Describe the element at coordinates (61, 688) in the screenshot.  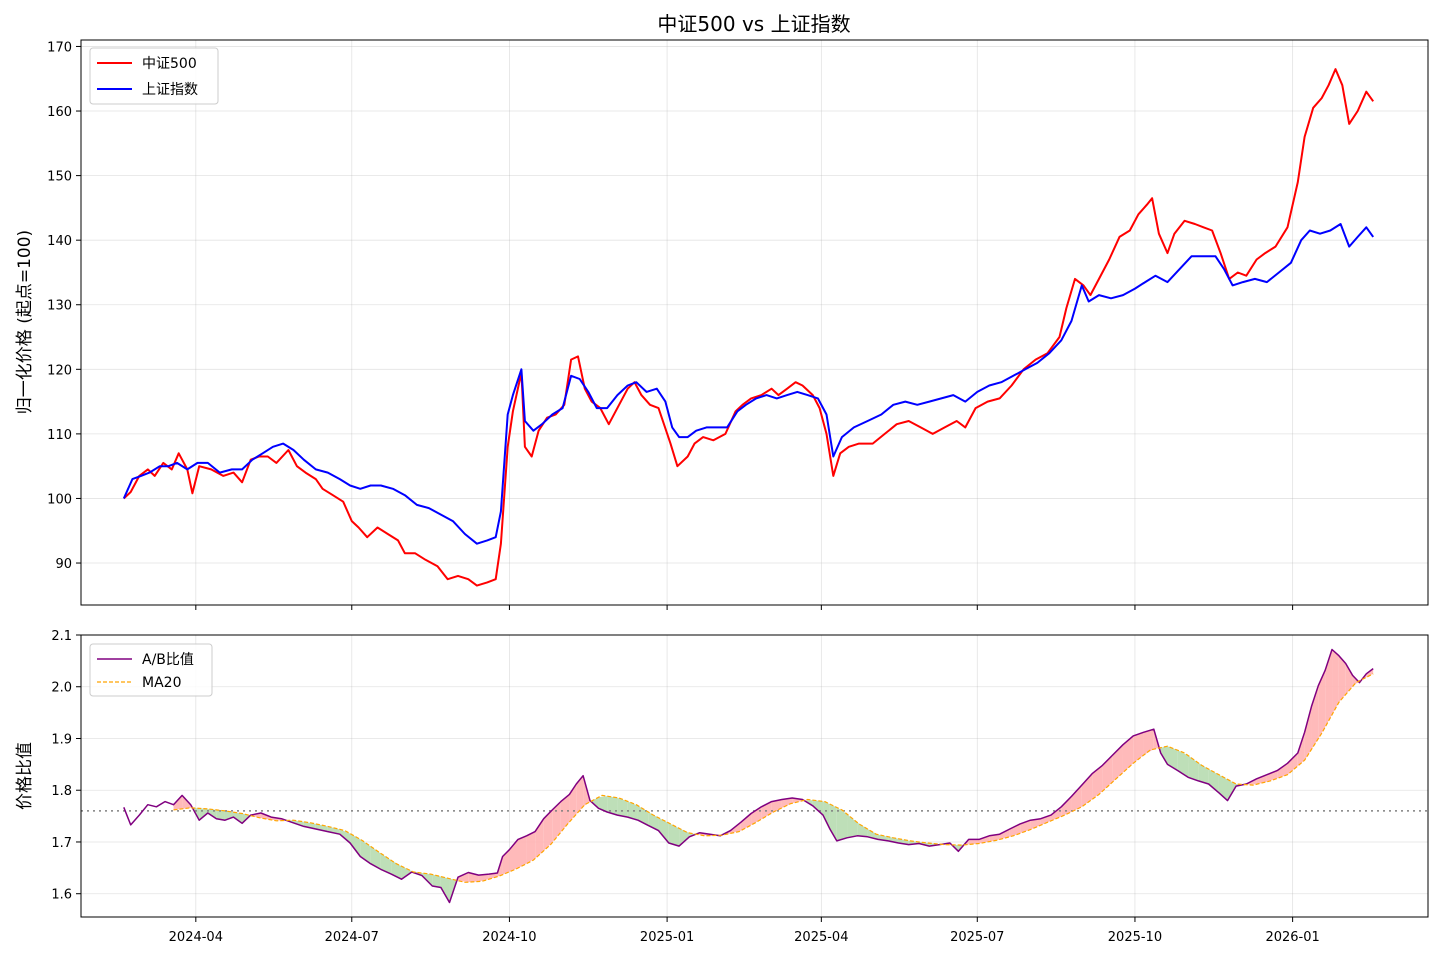
I see `y-tick-label: 2.0` at that location.